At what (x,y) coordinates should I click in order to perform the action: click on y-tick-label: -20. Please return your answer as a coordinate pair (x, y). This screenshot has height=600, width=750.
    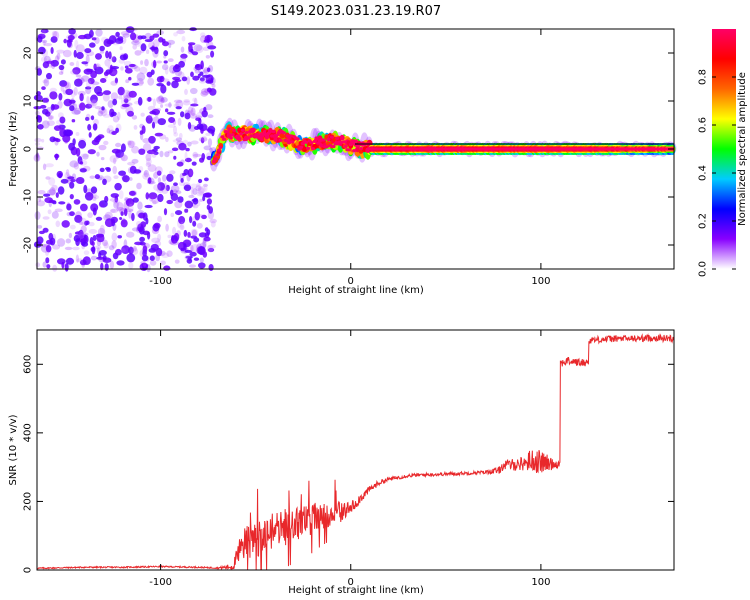
    Looking at the image, I should click on (28, 245).